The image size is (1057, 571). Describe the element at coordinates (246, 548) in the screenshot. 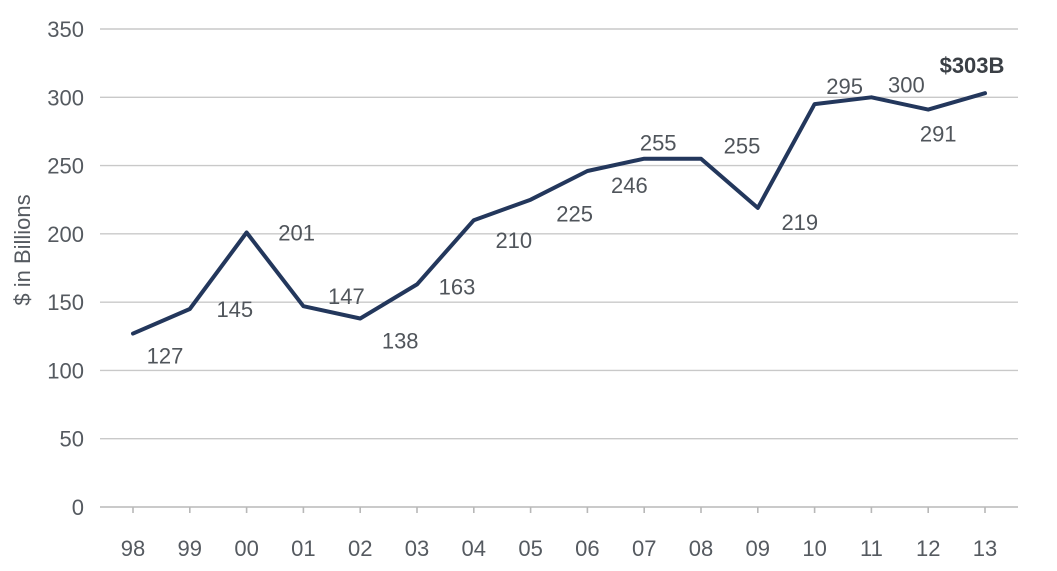

I see `x-tick-label: 00` at that location.